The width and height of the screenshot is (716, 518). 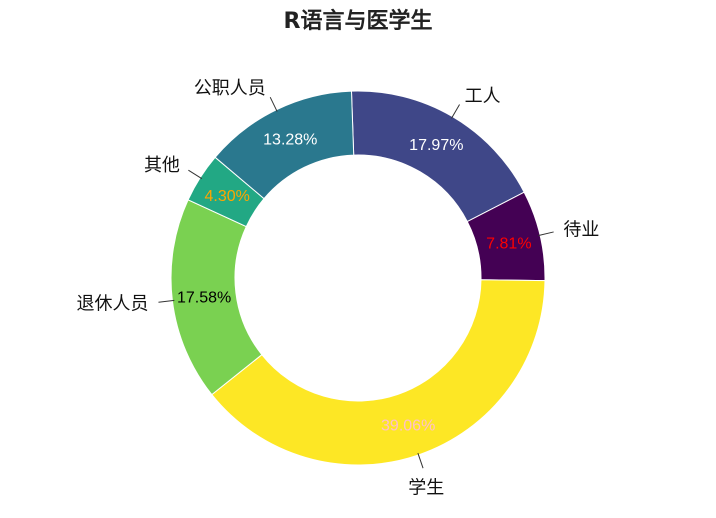 I want to click on category-label-4: 其他, so click(x=162, y=165).